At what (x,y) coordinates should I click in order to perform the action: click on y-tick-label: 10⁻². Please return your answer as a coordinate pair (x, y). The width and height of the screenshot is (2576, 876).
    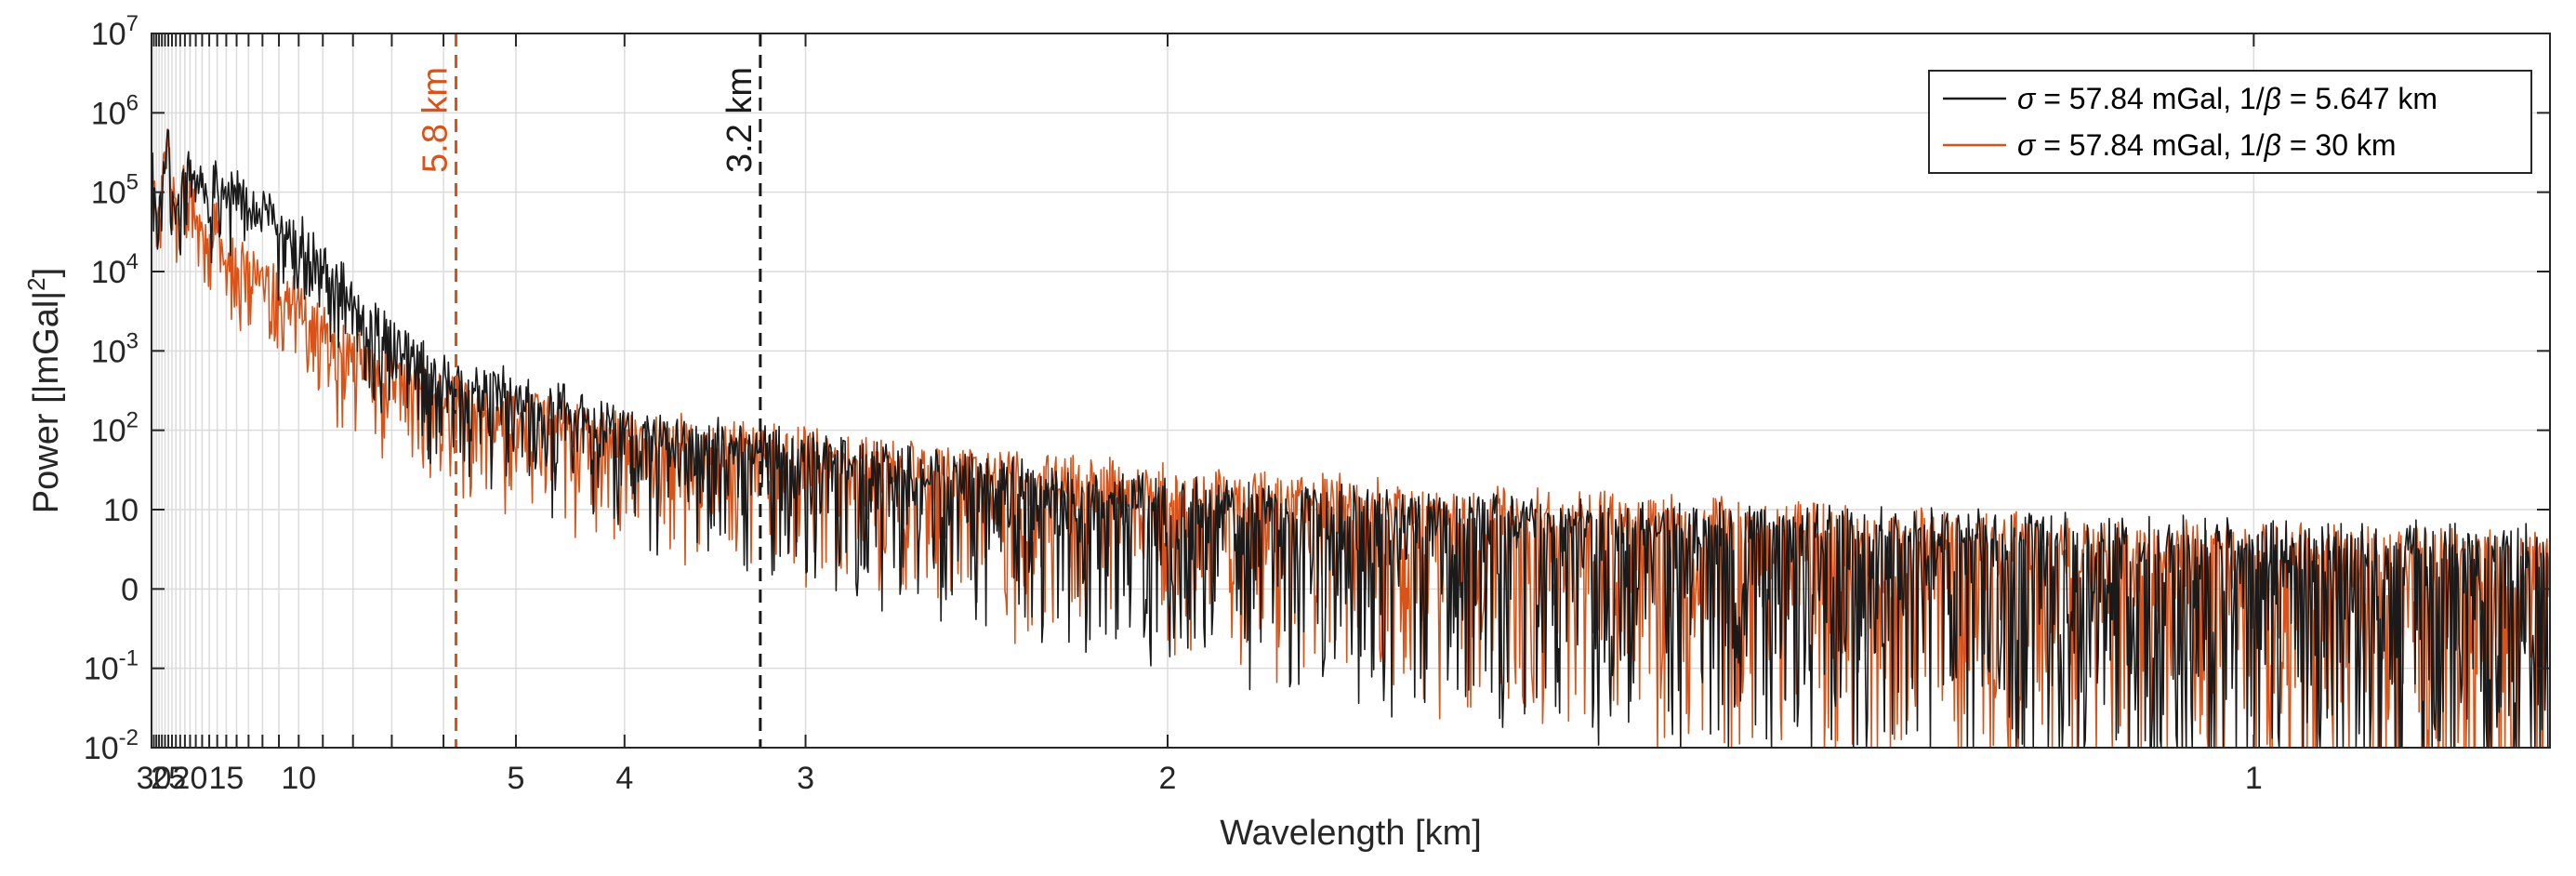
    Looking at the image, I should click on (111, 746).